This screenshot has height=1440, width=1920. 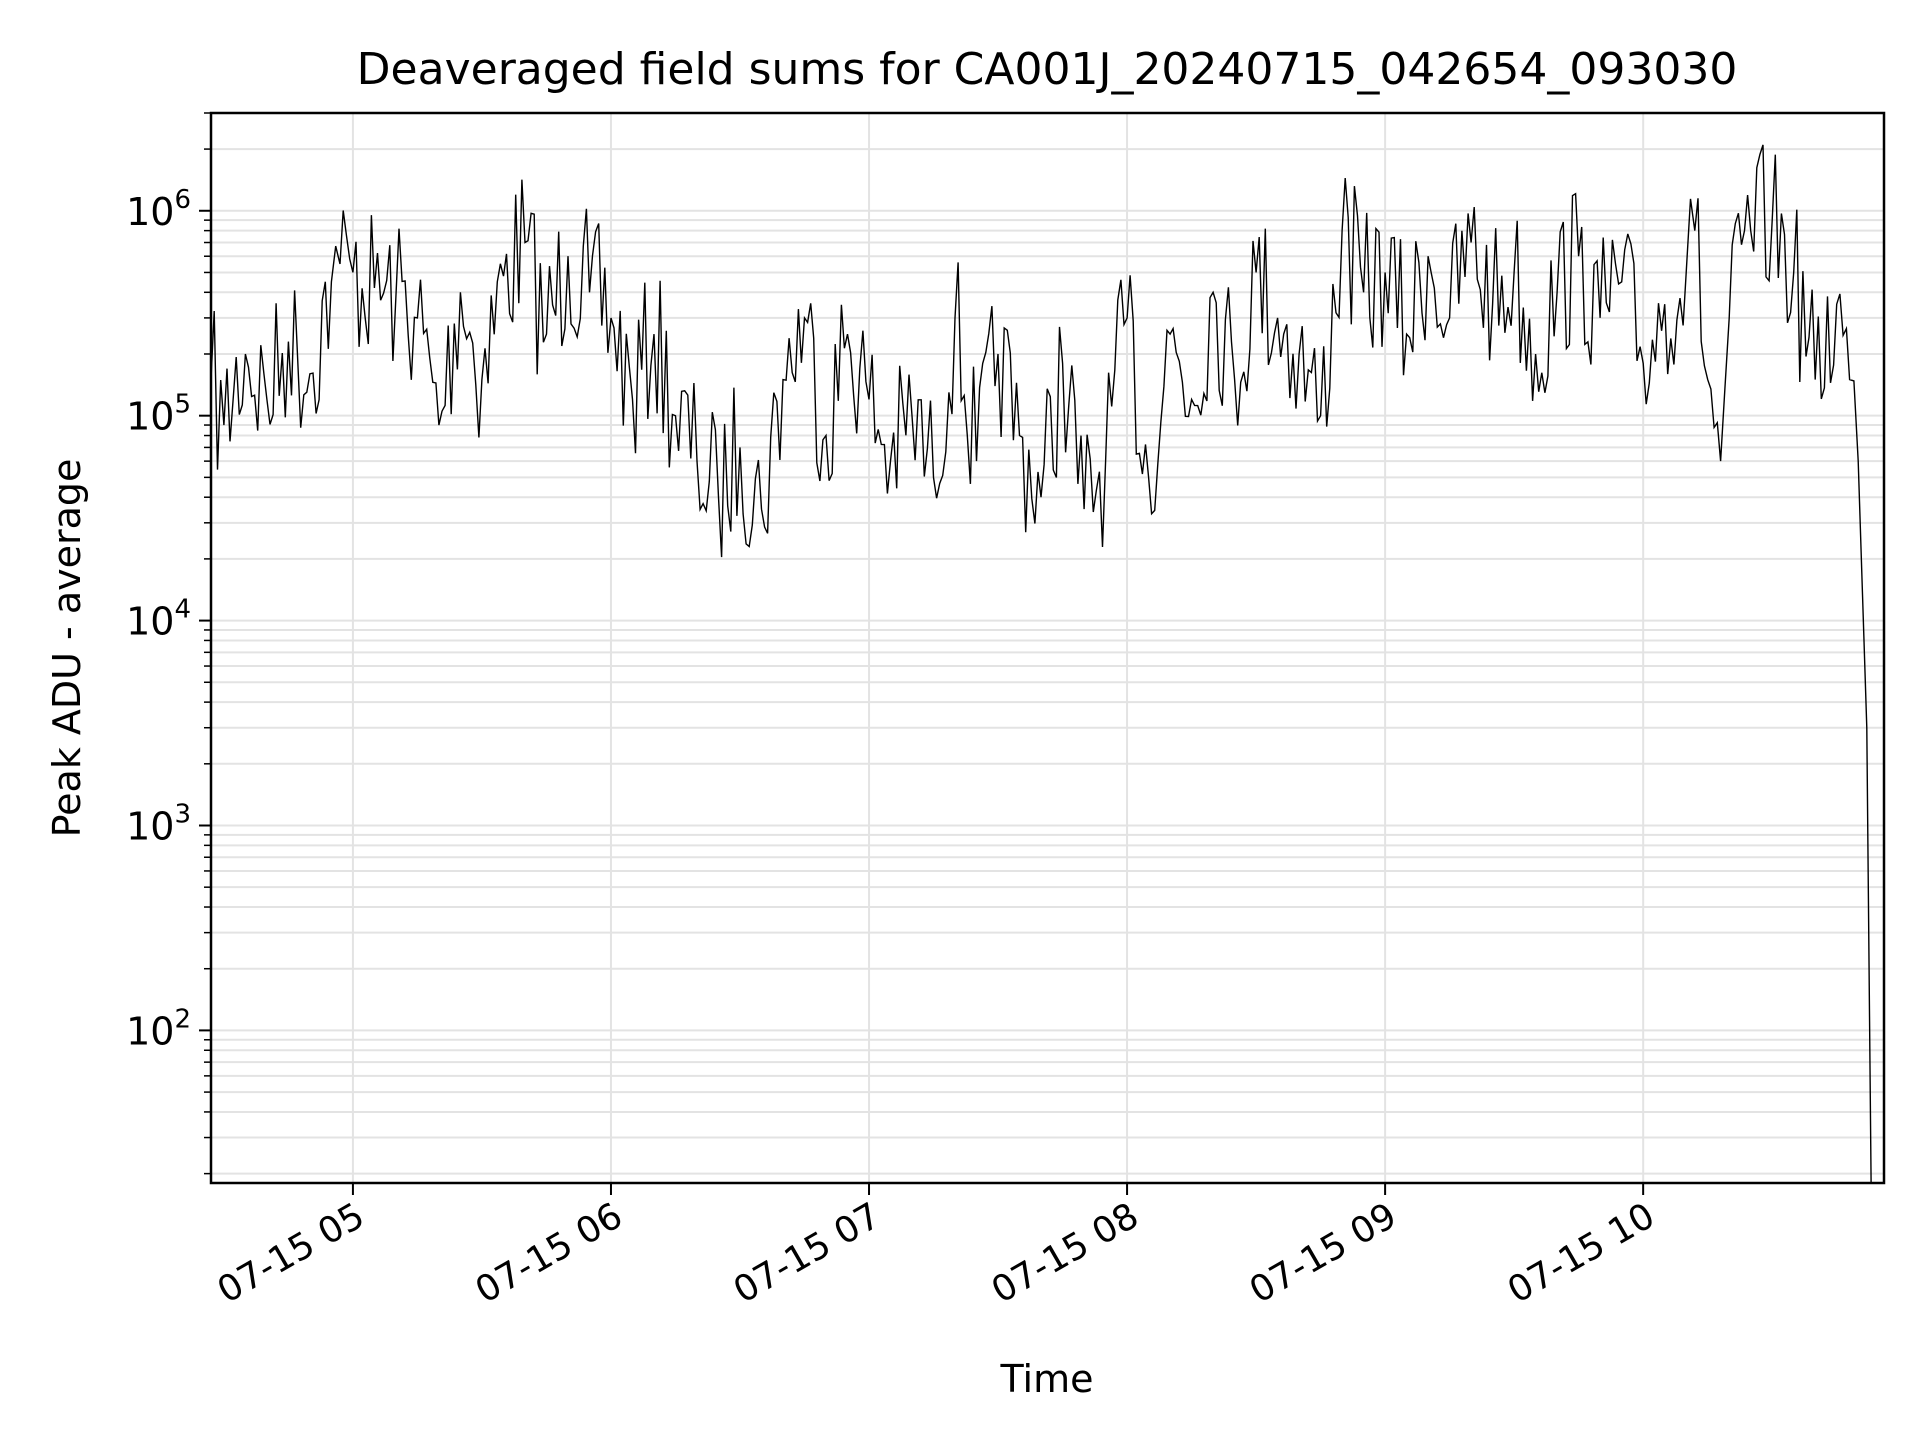 I want to click on x-tick-label: 07-15 07, so click(x=807, y=1253).